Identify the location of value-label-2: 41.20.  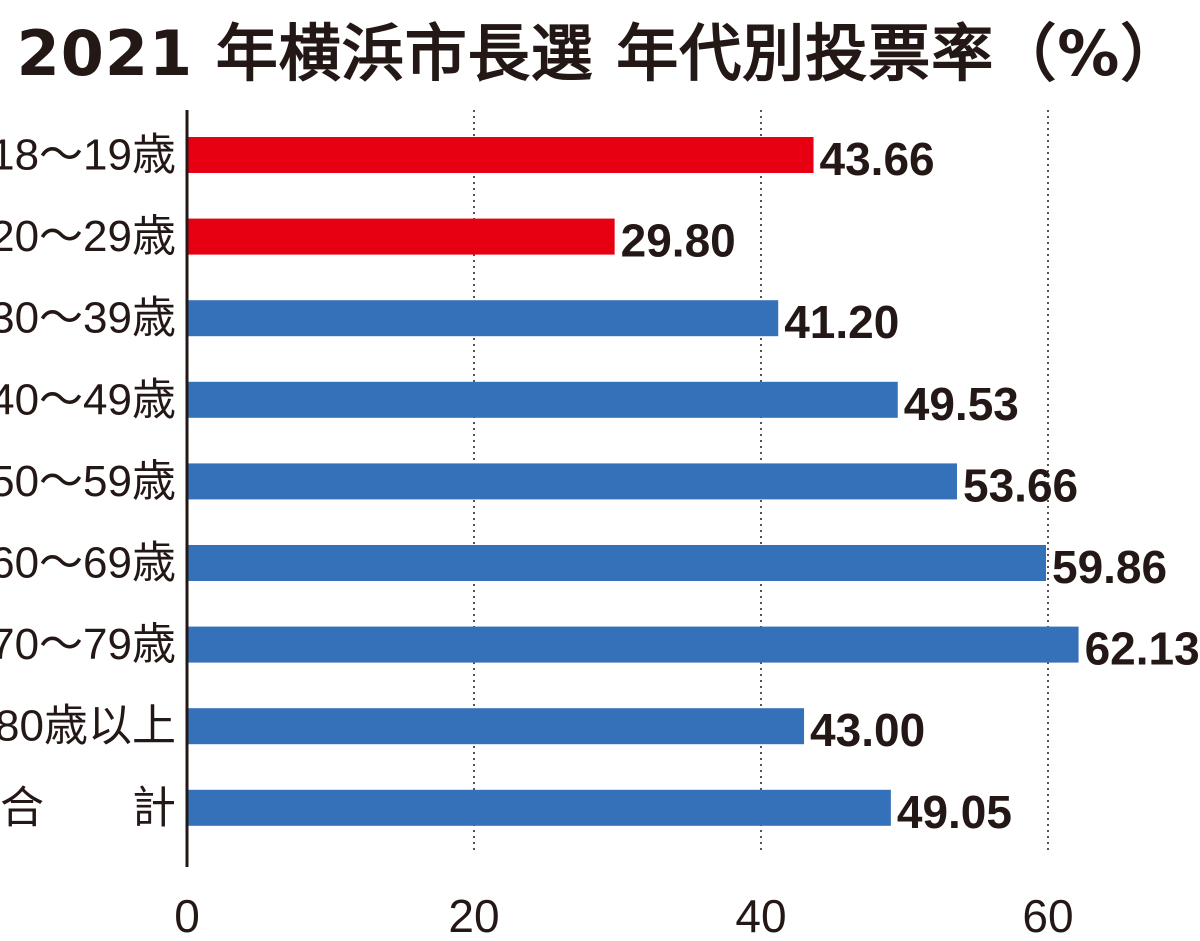
(841, 322).